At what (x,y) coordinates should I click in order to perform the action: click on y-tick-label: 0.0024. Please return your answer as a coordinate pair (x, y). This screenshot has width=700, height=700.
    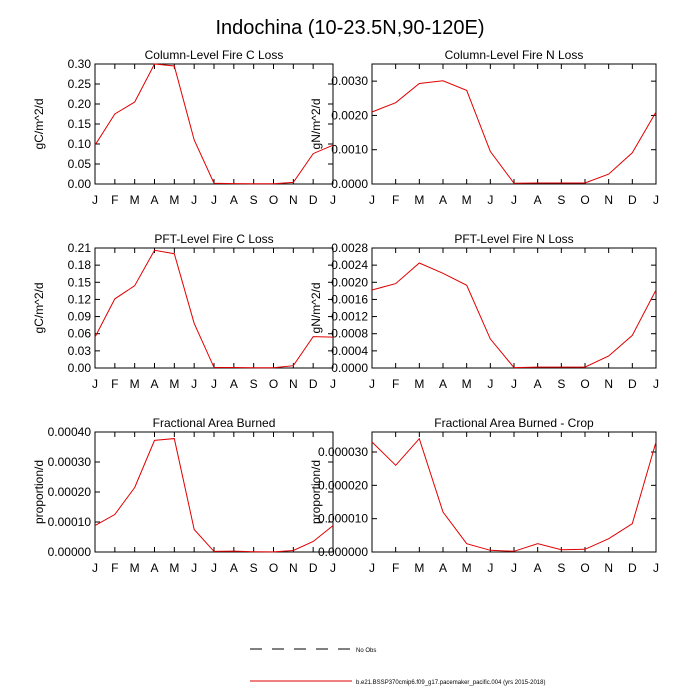
    Looking at the image, I should click on (349, 265).